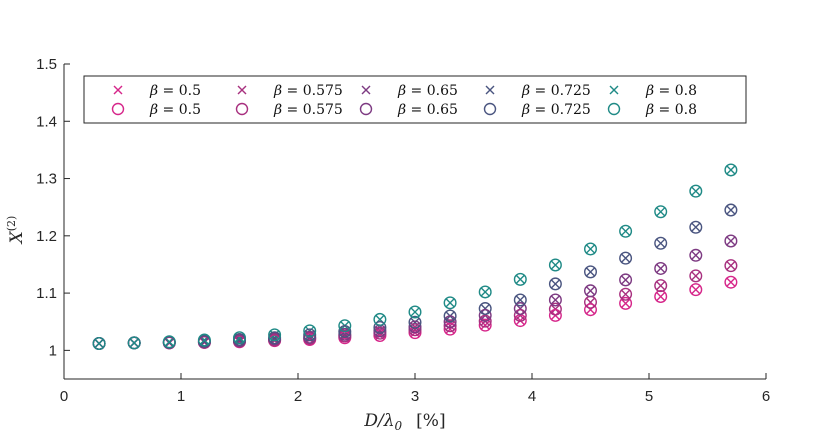  Describe the element at coordinates (766, 396) in the screenshot. I see `x-tick-label: 6` at that location.